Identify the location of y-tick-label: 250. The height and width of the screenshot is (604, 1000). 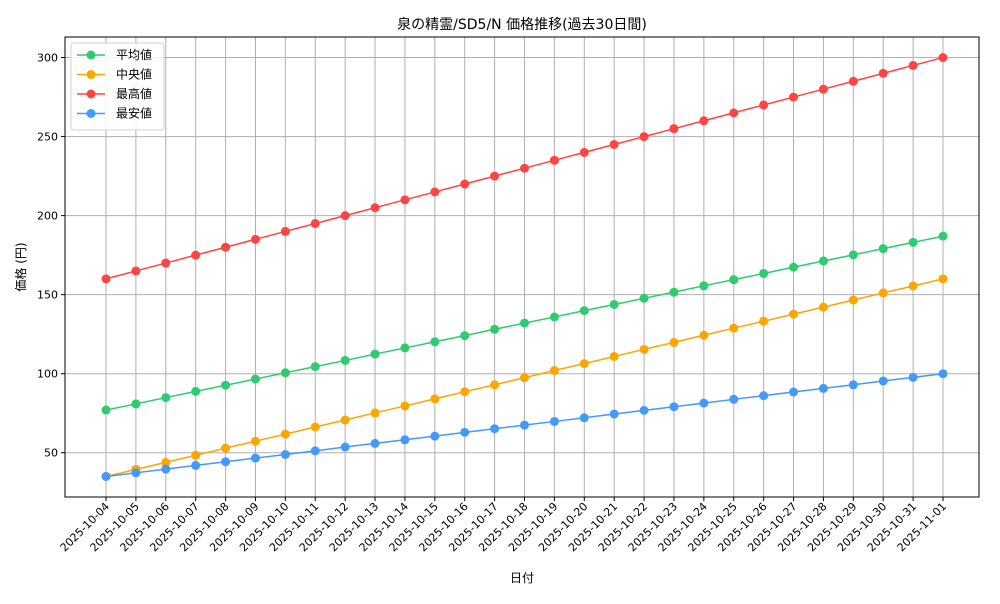
(47, 137).